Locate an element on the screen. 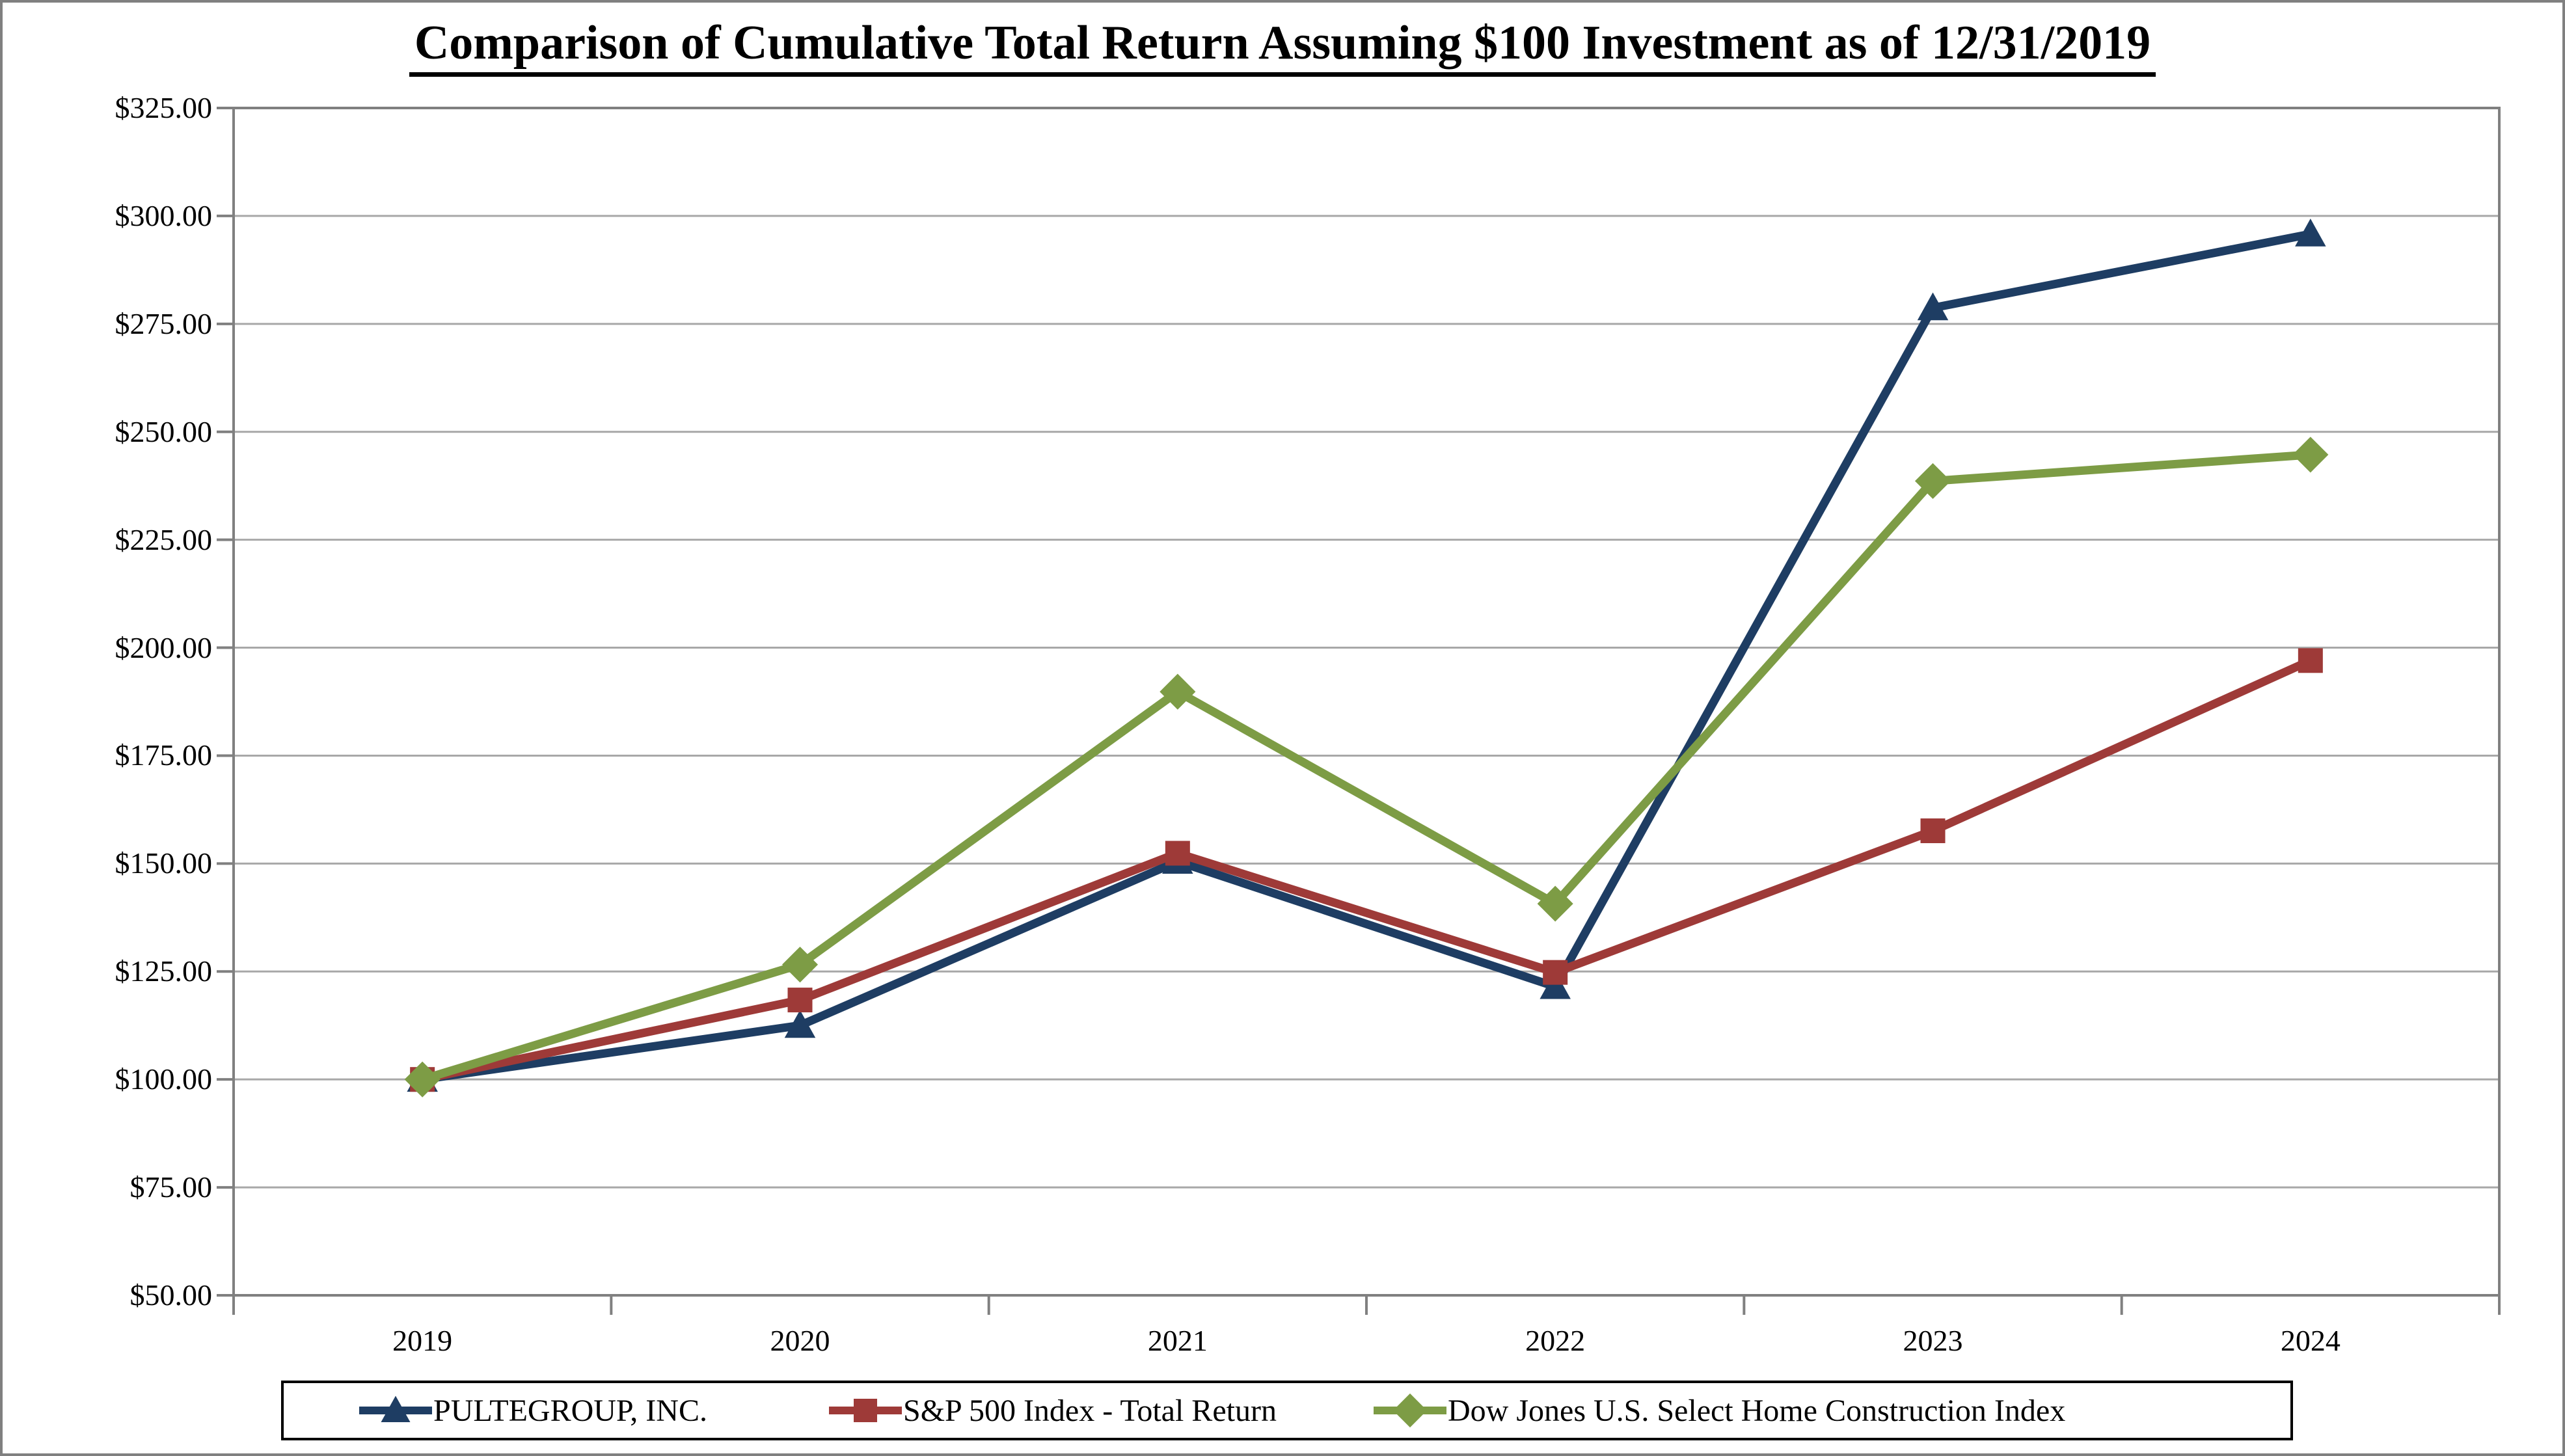  x-tick-label: 2019 is located at coordinates (422, 1340).